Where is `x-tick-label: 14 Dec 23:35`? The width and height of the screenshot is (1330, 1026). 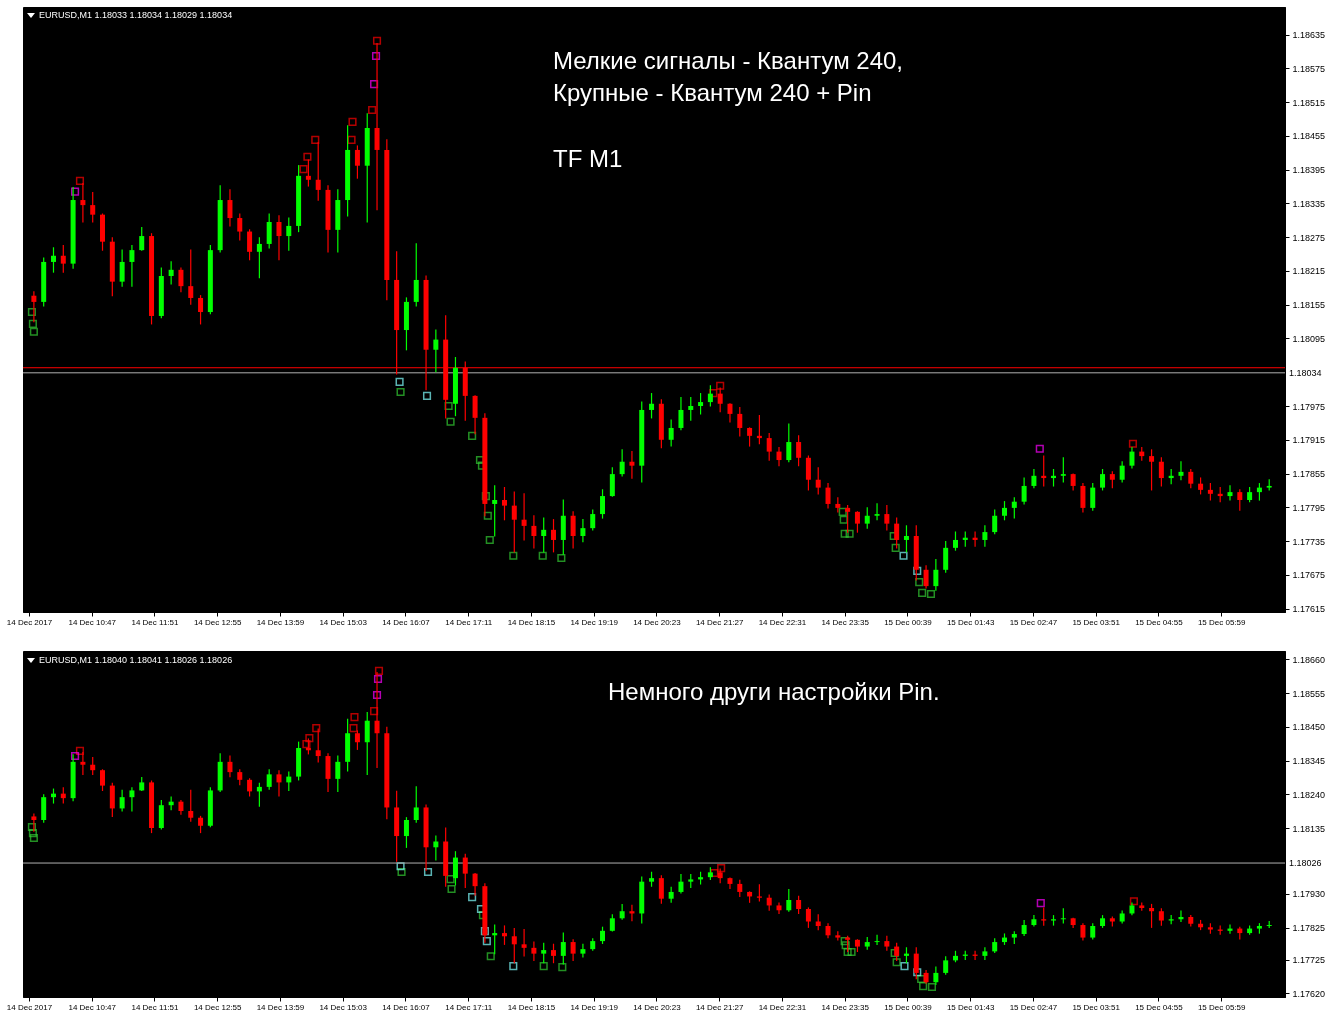
x-tick-label: 14 Dec 23:35 is located at coordinates (845, 1007).